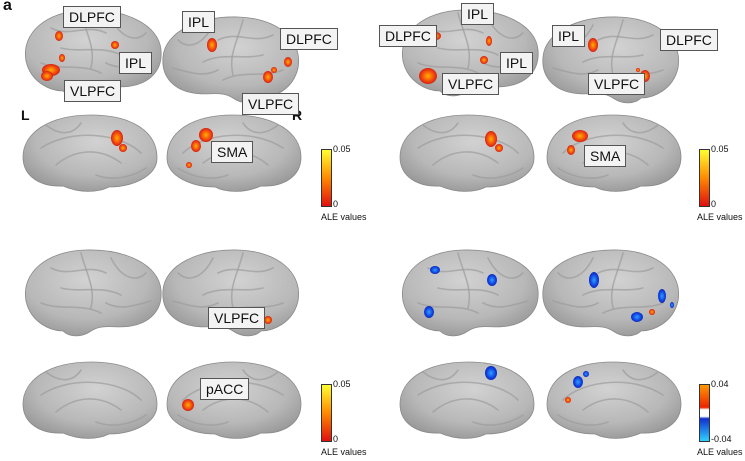 The image size is (745, 461). I want to click on region-label-pacc: pACC, so click(225, 389).